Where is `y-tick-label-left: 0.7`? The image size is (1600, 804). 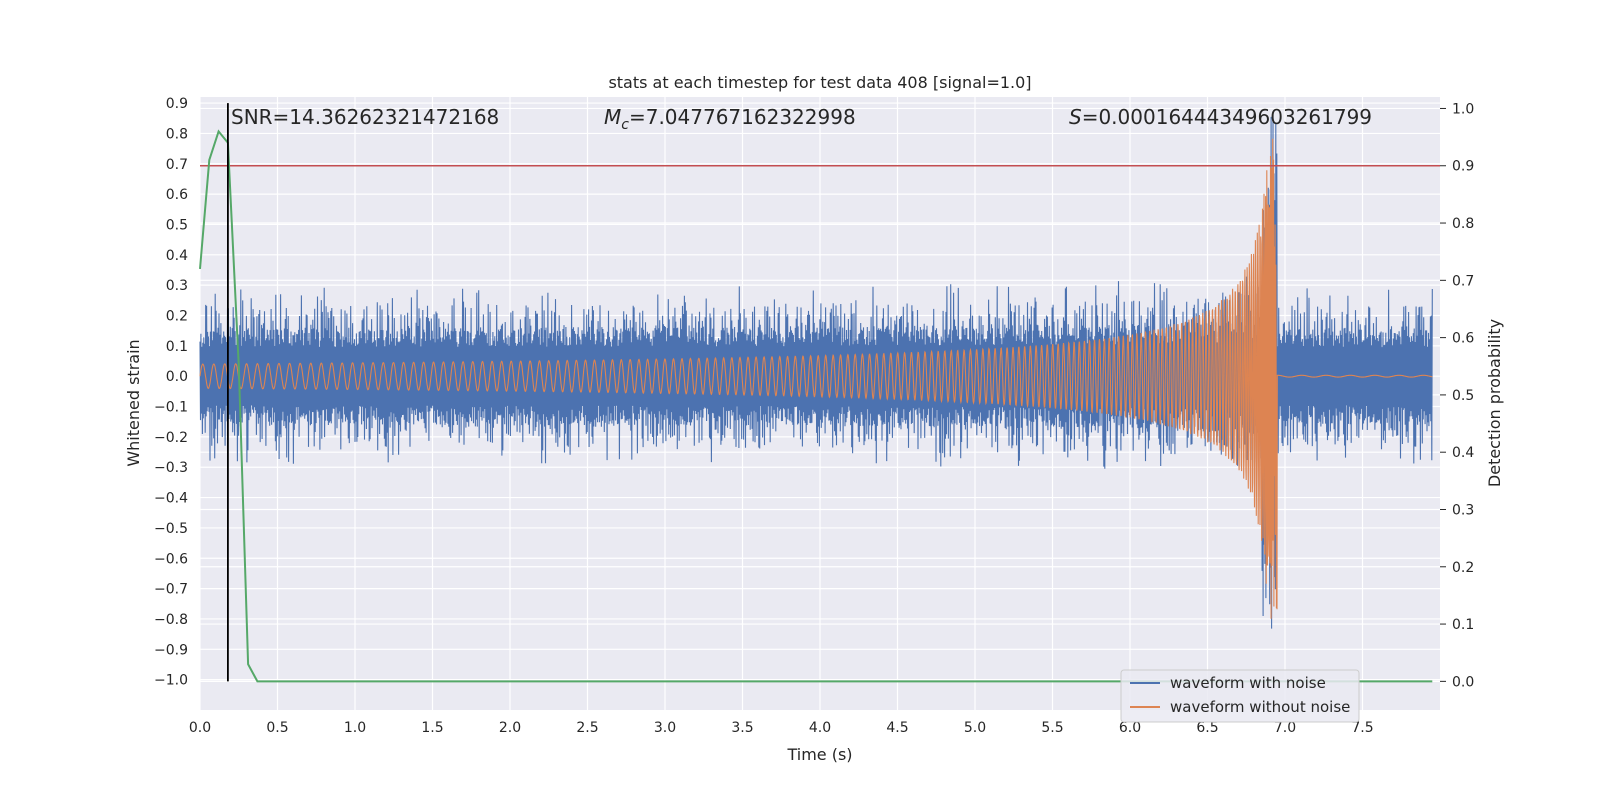 y-tick-label-left: 0.7 is located at coordinates (177, 165).